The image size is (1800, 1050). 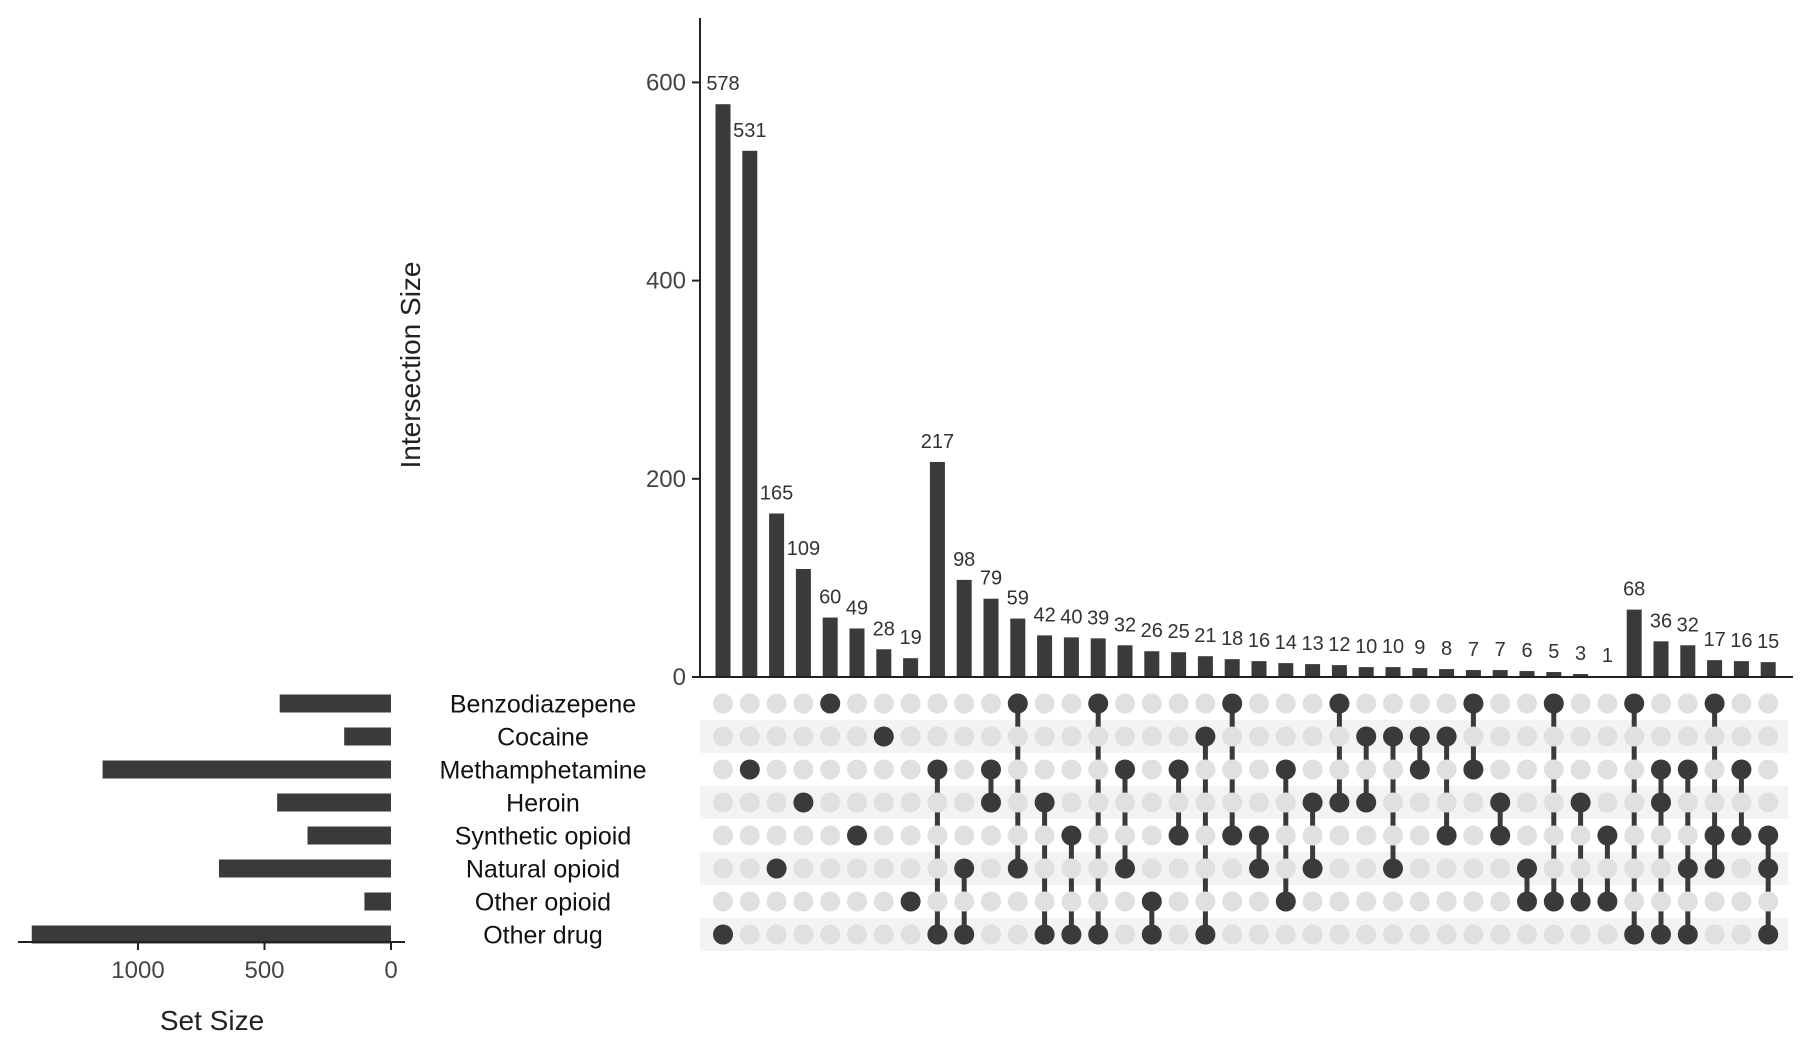 I want to click on set-name-label: Cocaine, so click(x=543, y=738).